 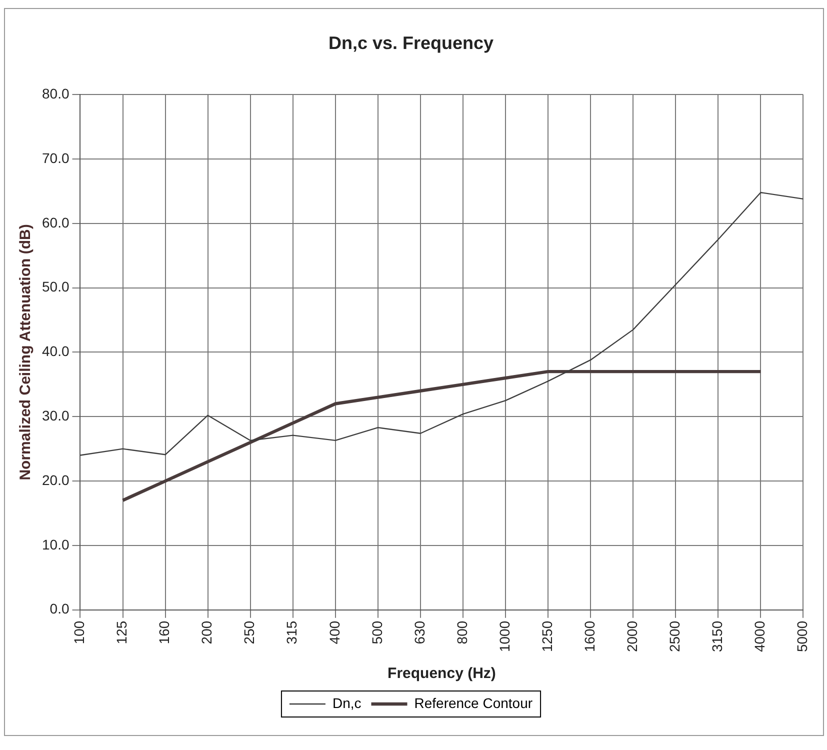 What do you see at coordinates (473, 702) in the screenshot?
I see `legend-label: Reference Contour` at bounding box center [473, 702].